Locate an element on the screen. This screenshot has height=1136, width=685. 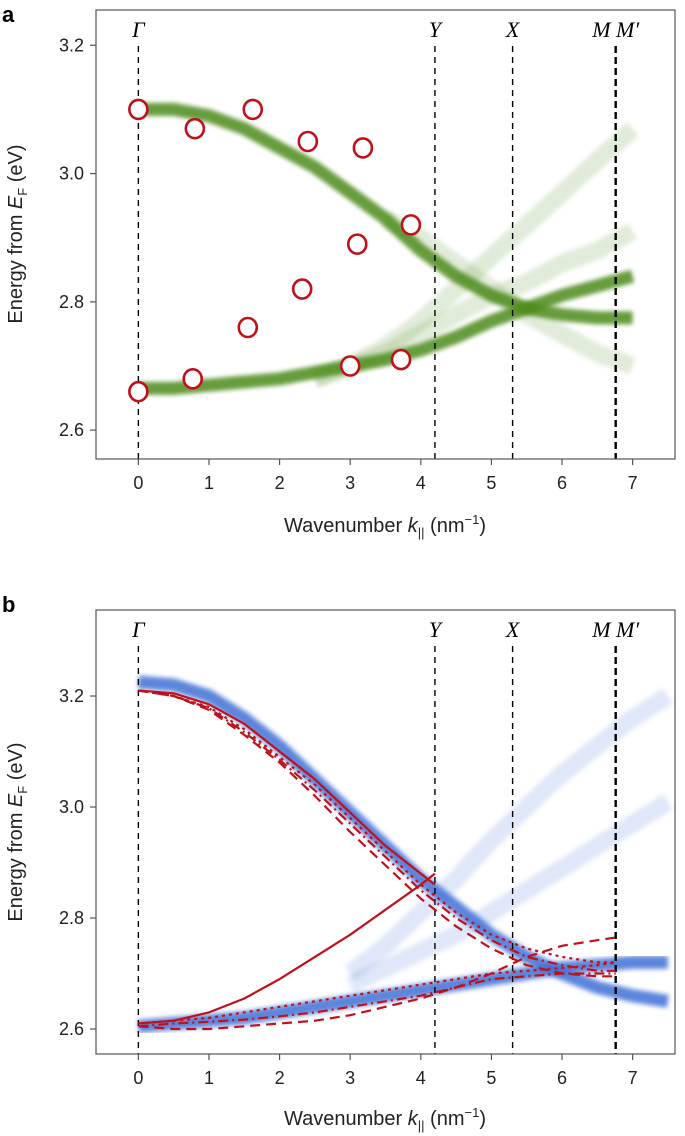
panel-a-y-axis-label: Energy from EF (eV) is located at coordinates (17, 233).